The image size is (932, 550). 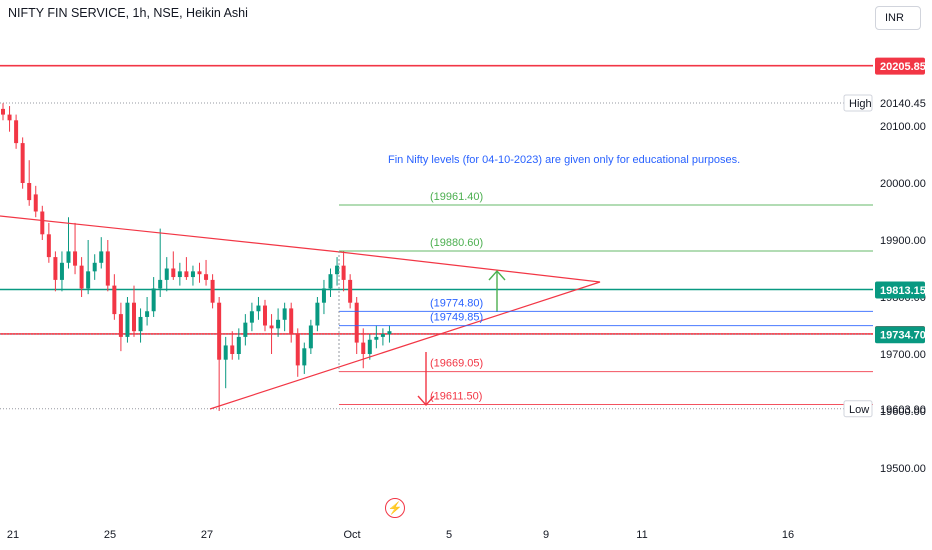 What do you see at coordinates (400, 535) in the screenshot?
I see `time-axis: 21 25 27 Oct 5 9 11 16` at bounding box center [400, 535].